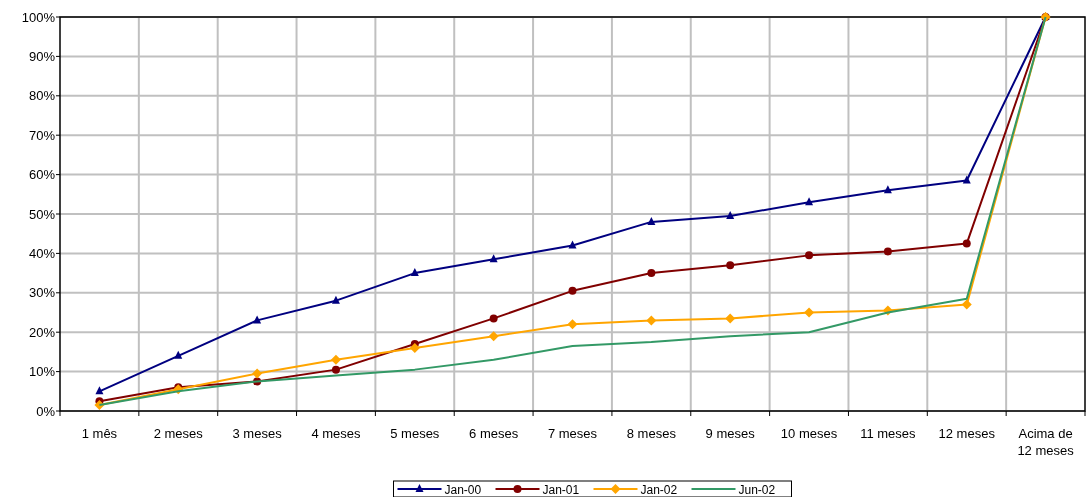 The height and width of the screenshot is (497, 1088). Describe the element at coordinates (257, 433) in the screenshot. I see `x-tick-label: 3 meses` at that location.